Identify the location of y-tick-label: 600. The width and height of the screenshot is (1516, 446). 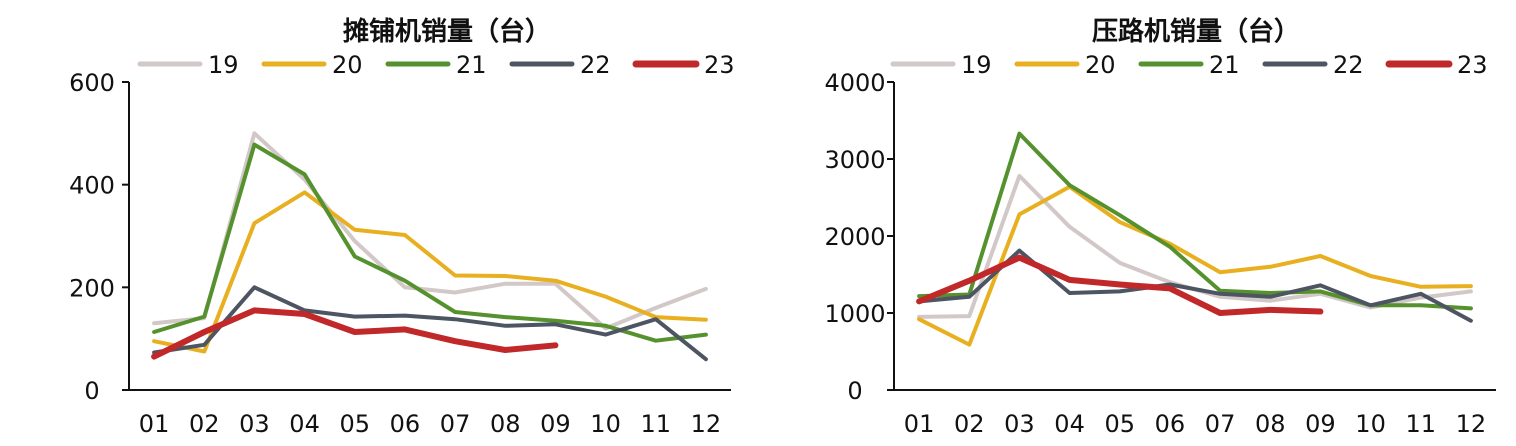
(92, 83).